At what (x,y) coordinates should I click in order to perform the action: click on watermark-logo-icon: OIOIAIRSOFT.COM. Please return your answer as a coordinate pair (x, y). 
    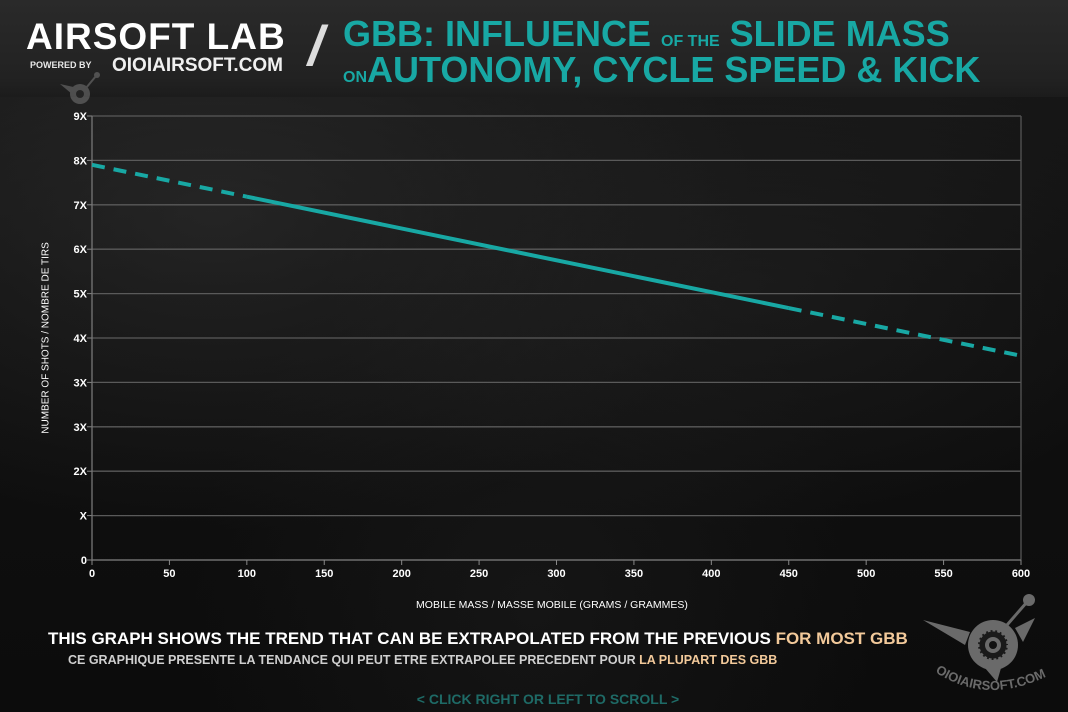
    Looking at the image, I should click on (985, 643).